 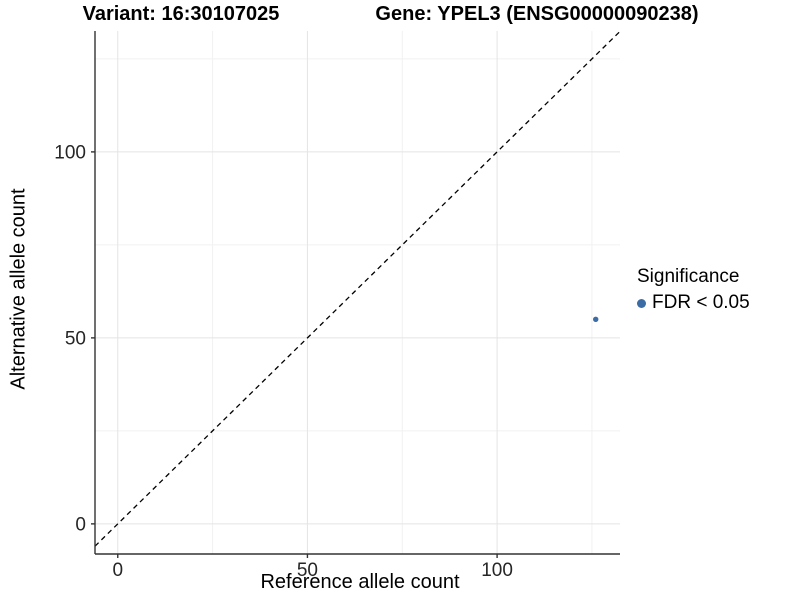 What do you see at coordinates (497, 570) in the screenshot?
I see `x-tick-label: 100` at bounding box center [497, 570].